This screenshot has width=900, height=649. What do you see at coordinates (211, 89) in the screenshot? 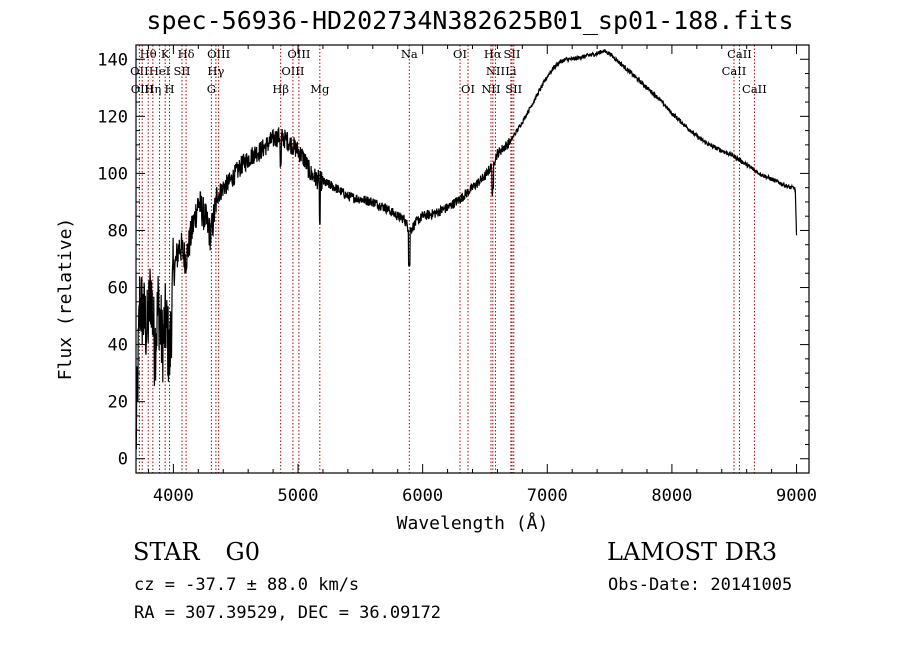
I see `marker-label: G` at bounding box center [211, 89].